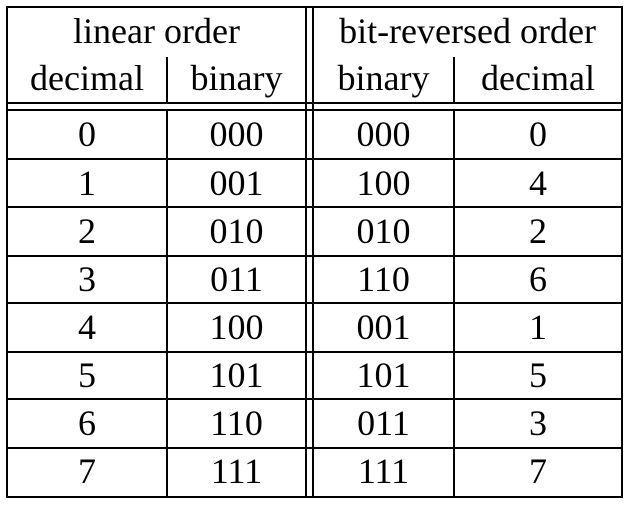  What do you see at coordinates (383, 231) in the screenshot?
I see `cell-bitrev-binary: 010` at bounding box center [383, 231].